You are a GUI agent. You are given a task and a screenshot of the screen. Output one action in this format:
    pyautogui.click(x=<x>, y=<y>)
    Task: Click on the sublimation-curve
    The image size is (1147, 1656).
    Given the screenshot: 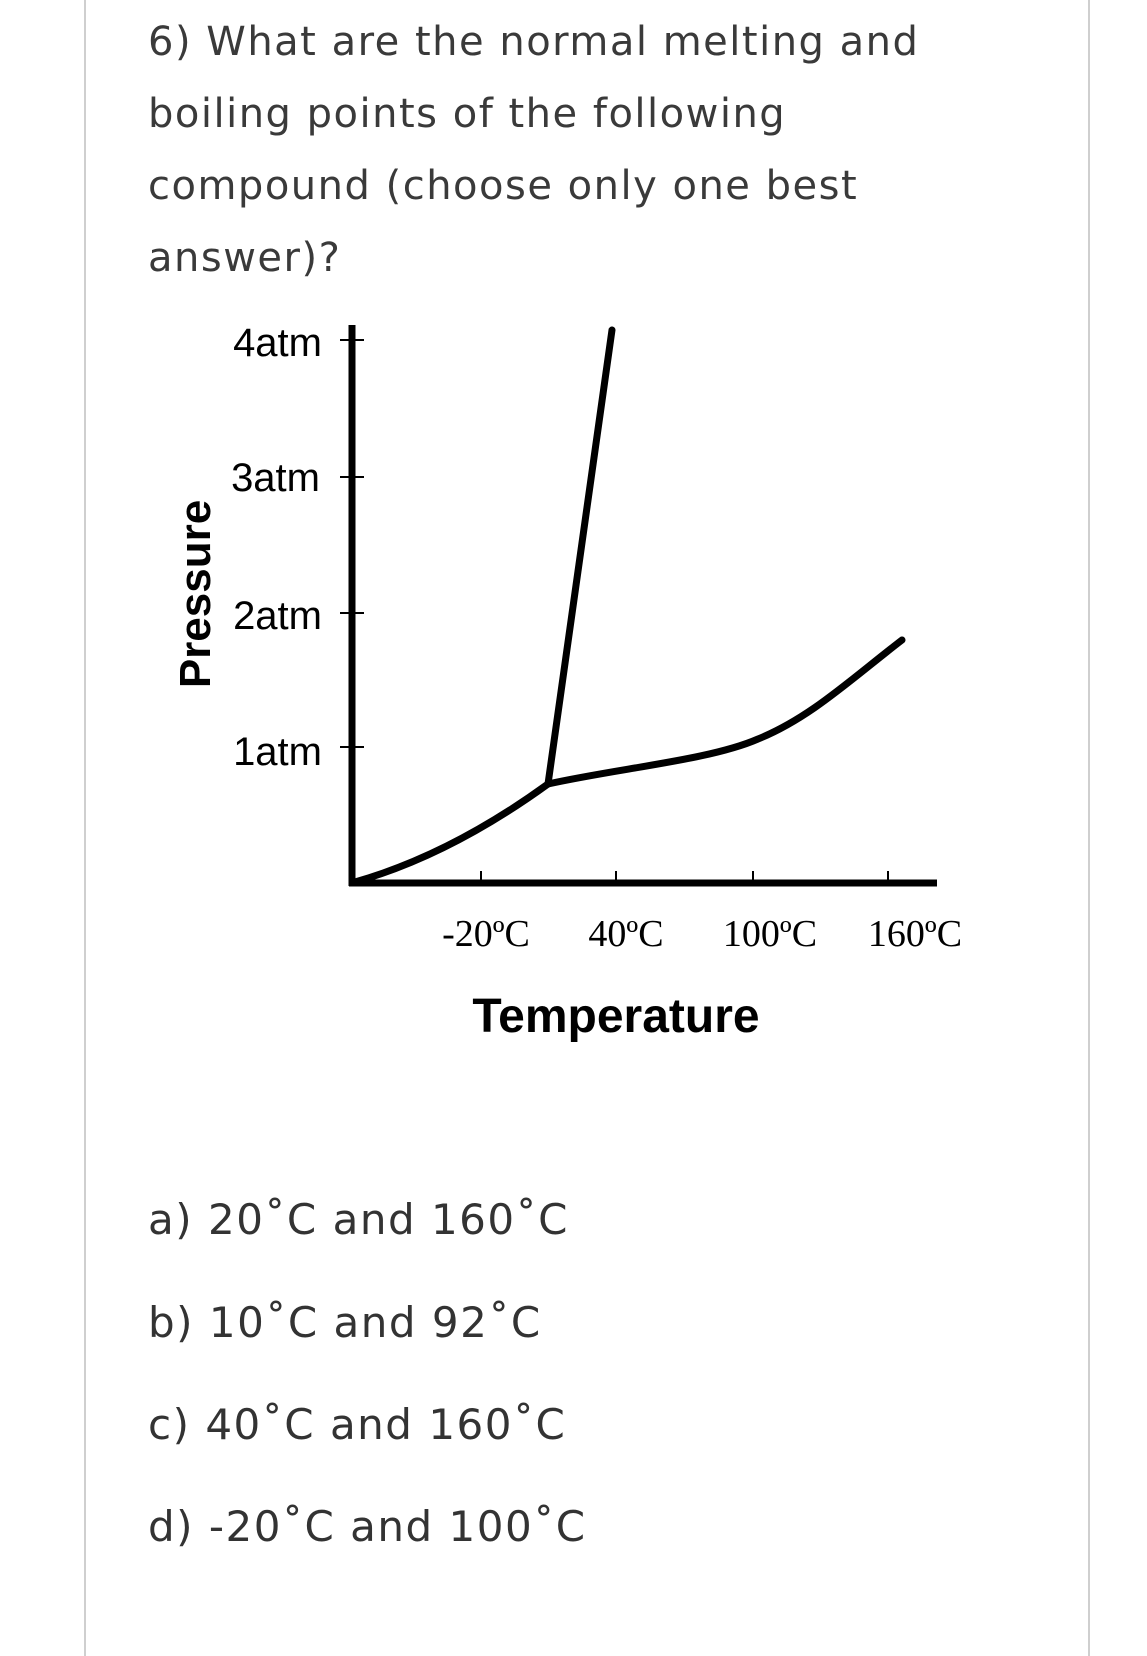 What is the action you would take?
    pyautogui.click(x=451, y=833)
    